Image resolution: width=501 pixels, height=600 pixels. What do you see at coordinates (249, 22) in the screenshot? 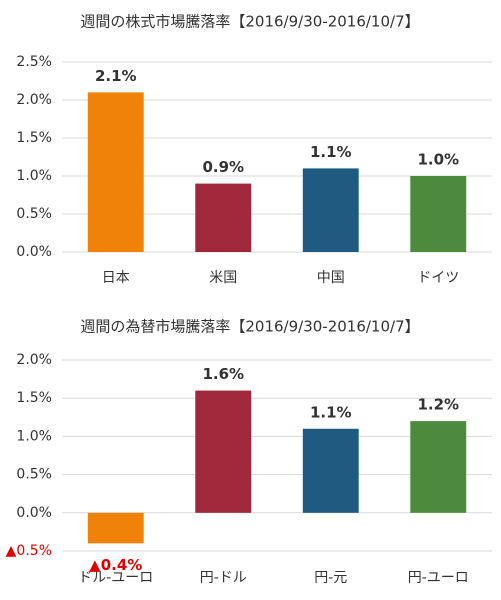
I see `chart-title: 週間の株式市場騰落率【2016/9/30-2016/10/7】` at bounding box center [249, 22].